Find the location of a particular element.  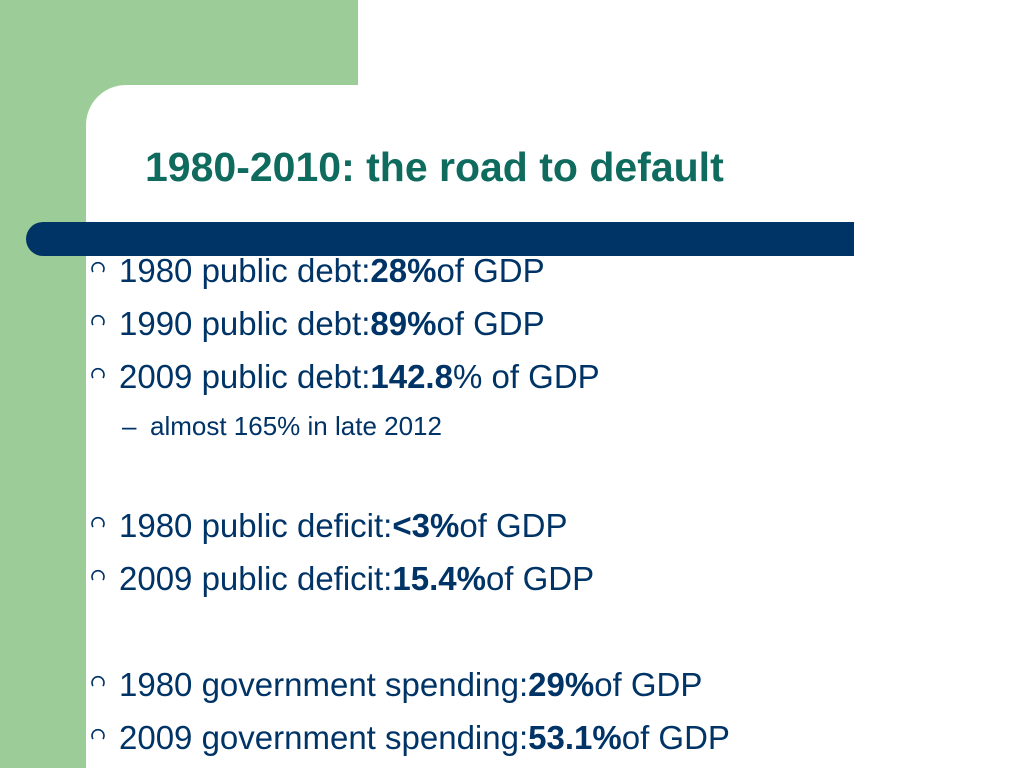

bullet-value: <3% is located at coordinates (426, 525).